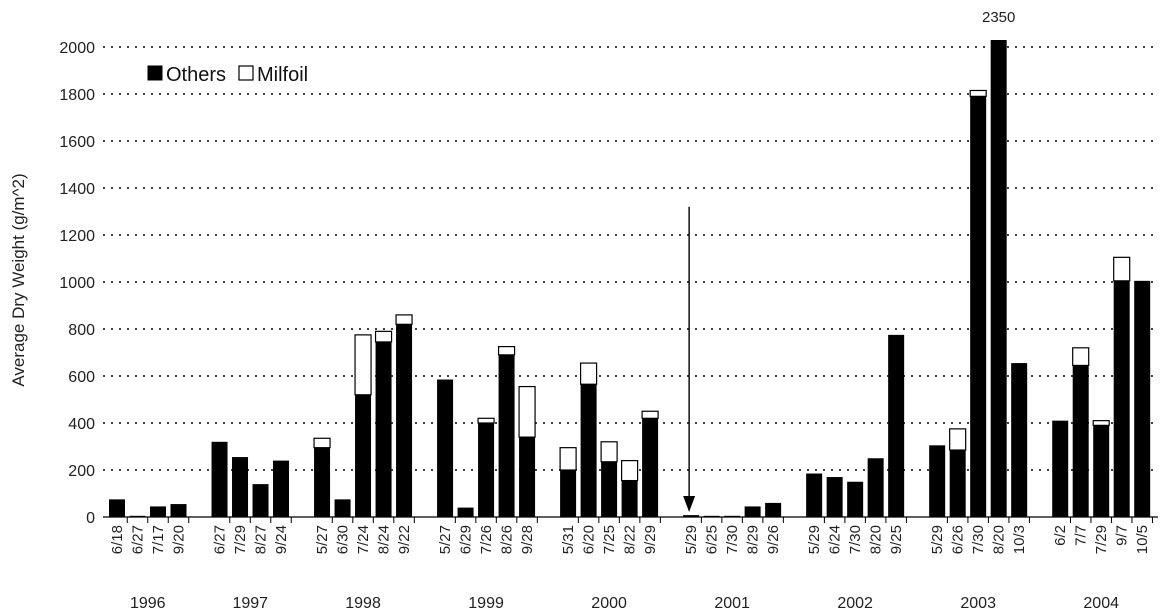 The width and height of the screenshot is (1162, 615). What do you see at coordinates (322, 539) in the screenshot?
I see `x-category-label-8: 5/27` at bounding box center [322, 539].